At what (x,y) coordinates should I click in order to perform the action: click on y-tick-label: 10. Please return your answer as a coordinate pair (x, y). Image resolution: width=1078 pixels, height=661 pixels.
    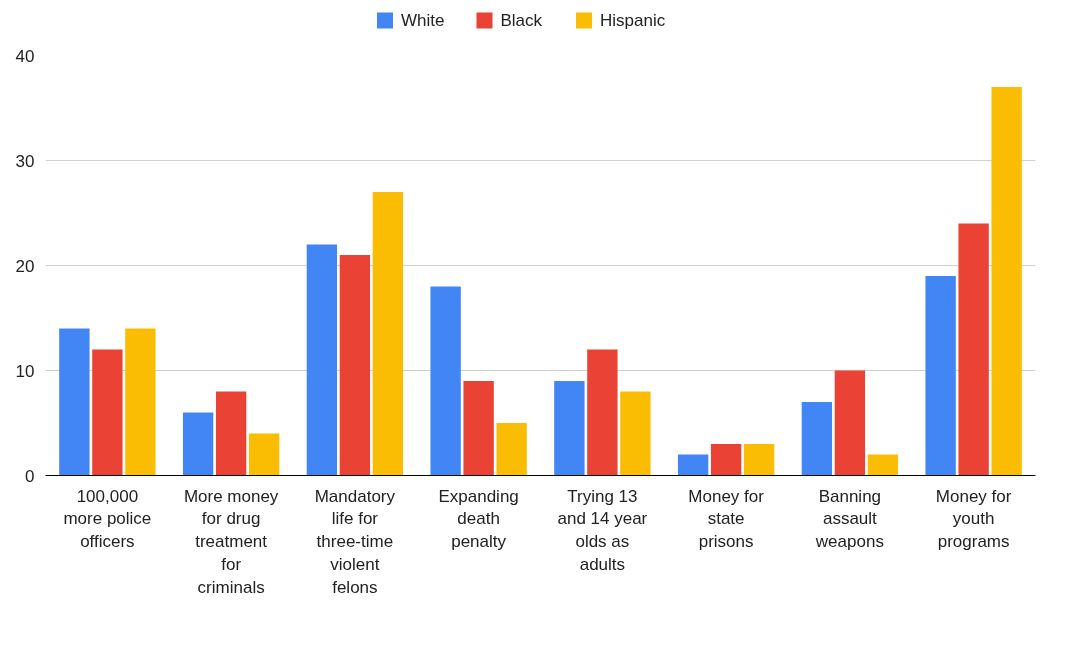
    Looking at the image, I should click on (25, 371).